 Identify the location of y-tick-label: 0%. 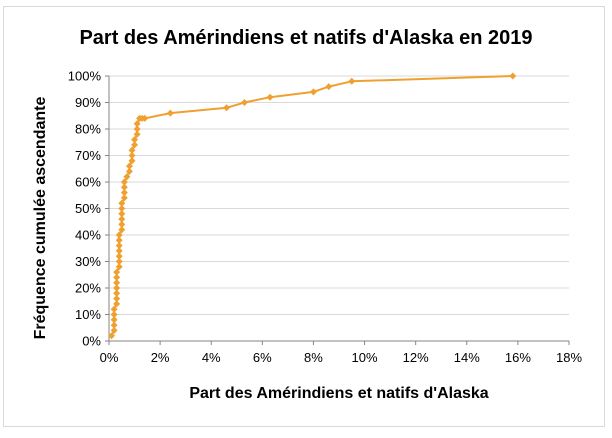
(91, 341).